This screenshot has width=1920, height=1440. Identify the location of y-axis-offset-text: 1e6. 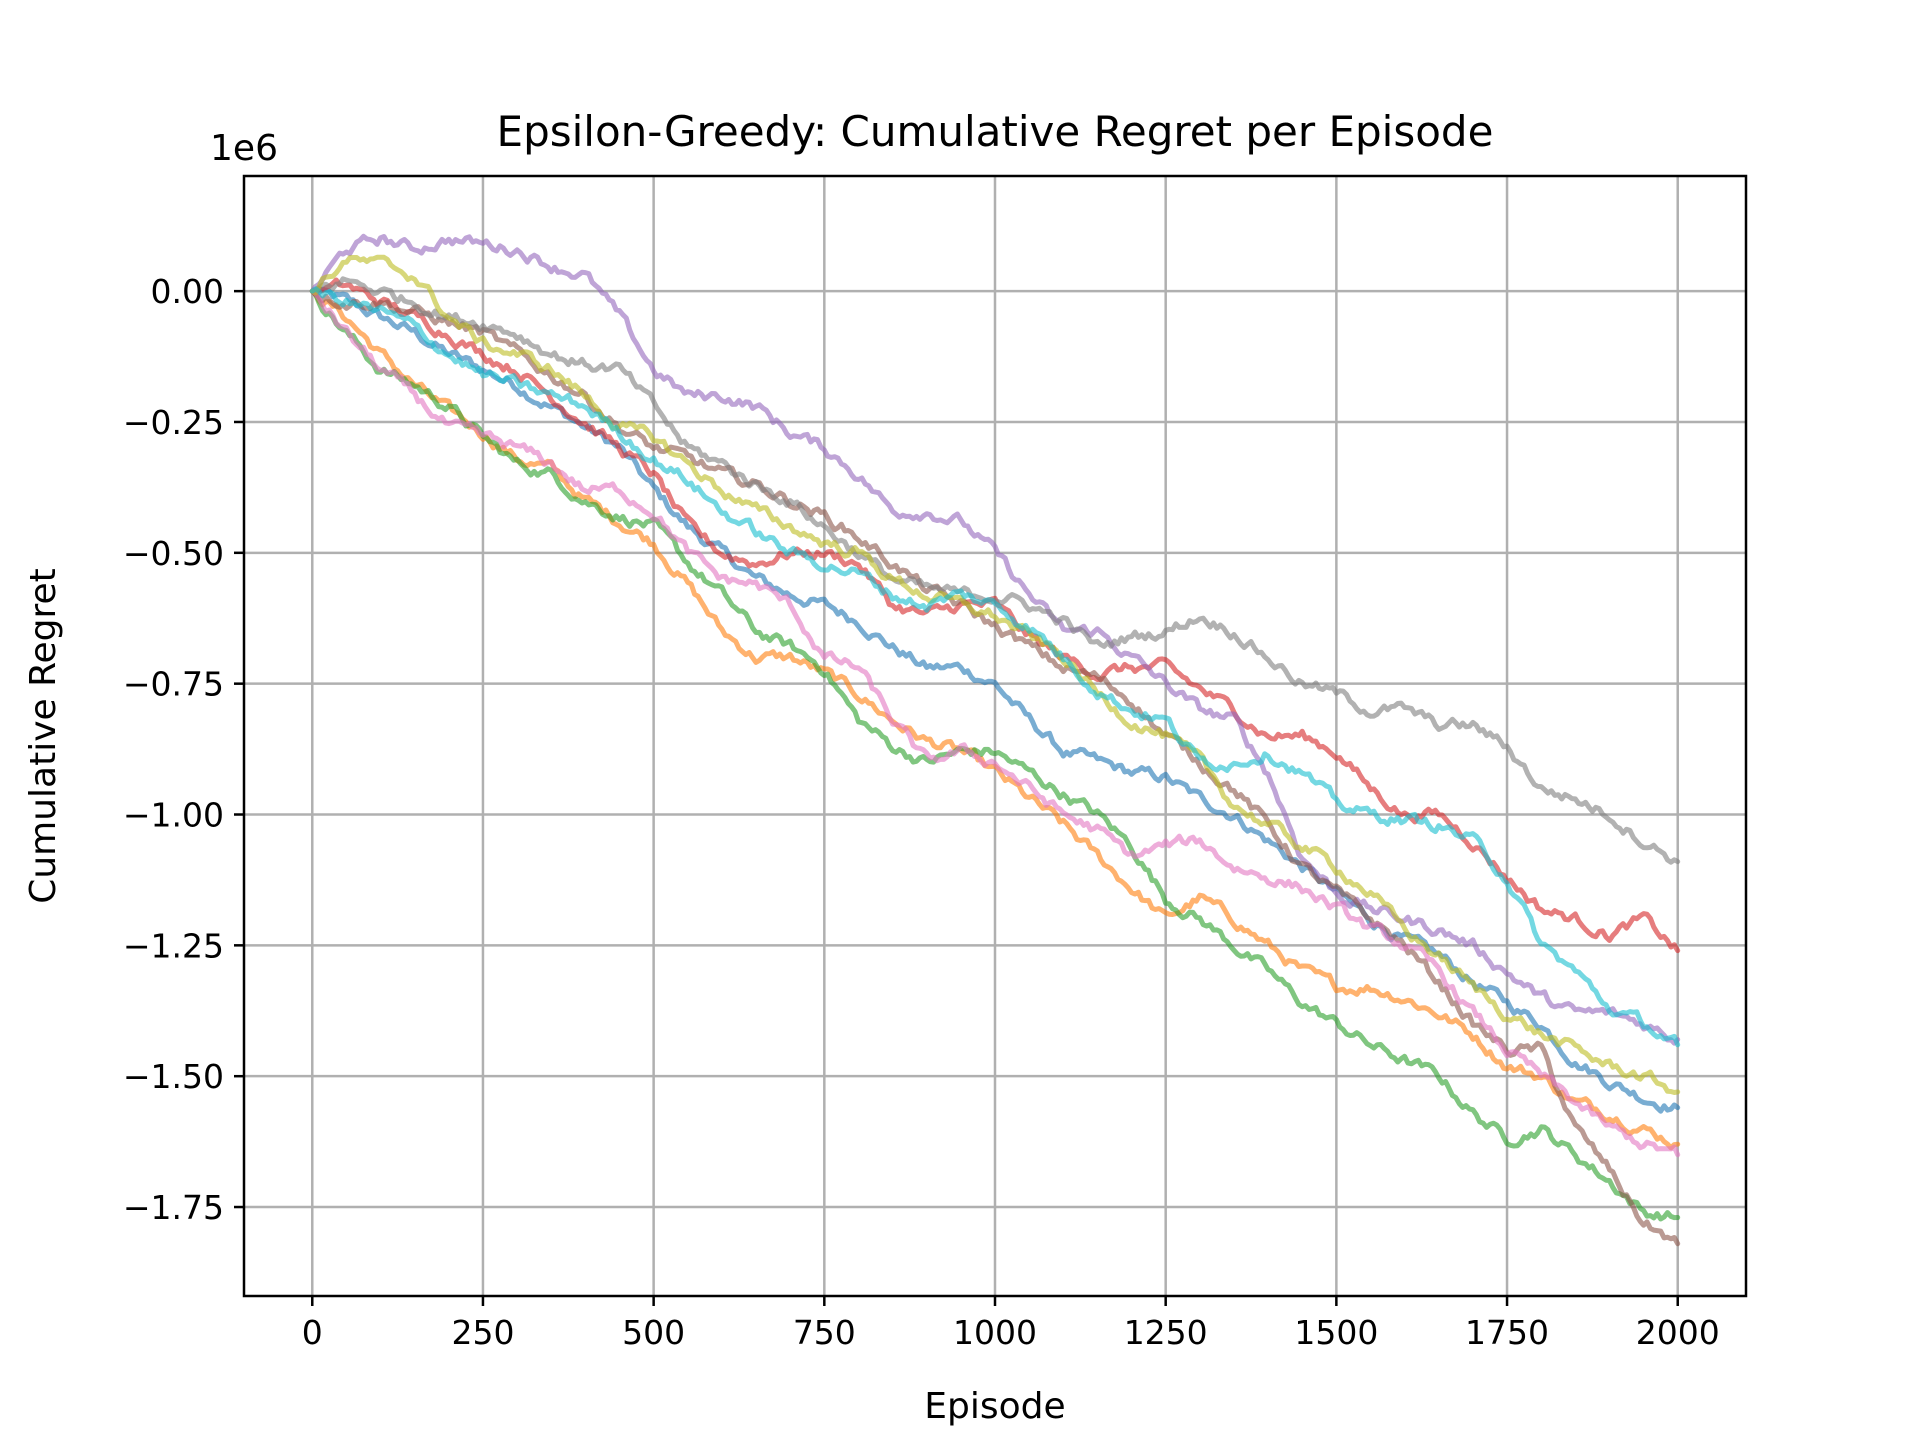
(244, 148).